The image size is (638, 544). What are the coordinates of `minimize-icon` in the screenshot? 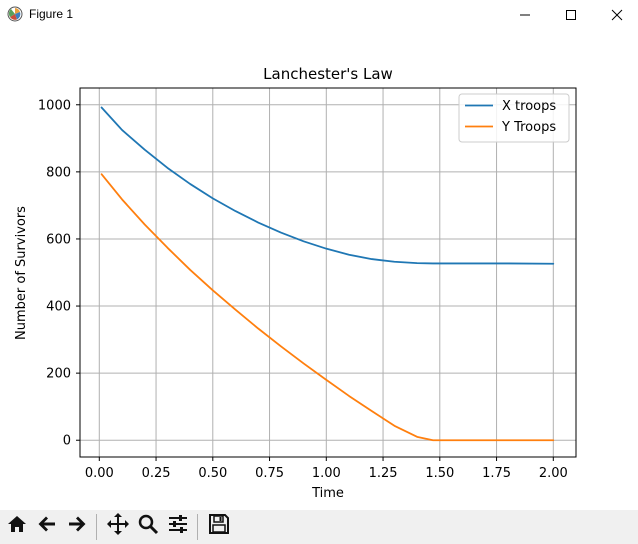 It's located at (525, 15).